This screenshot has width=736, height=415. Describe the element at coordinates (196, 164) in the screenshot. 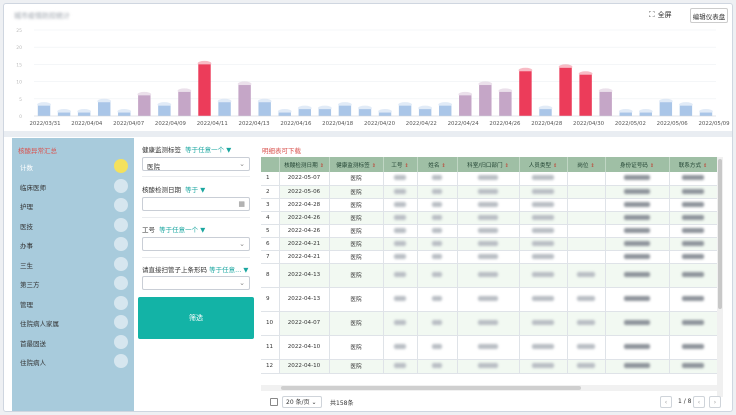

I see `health-tag-select: 医院 ⌄` at that location.